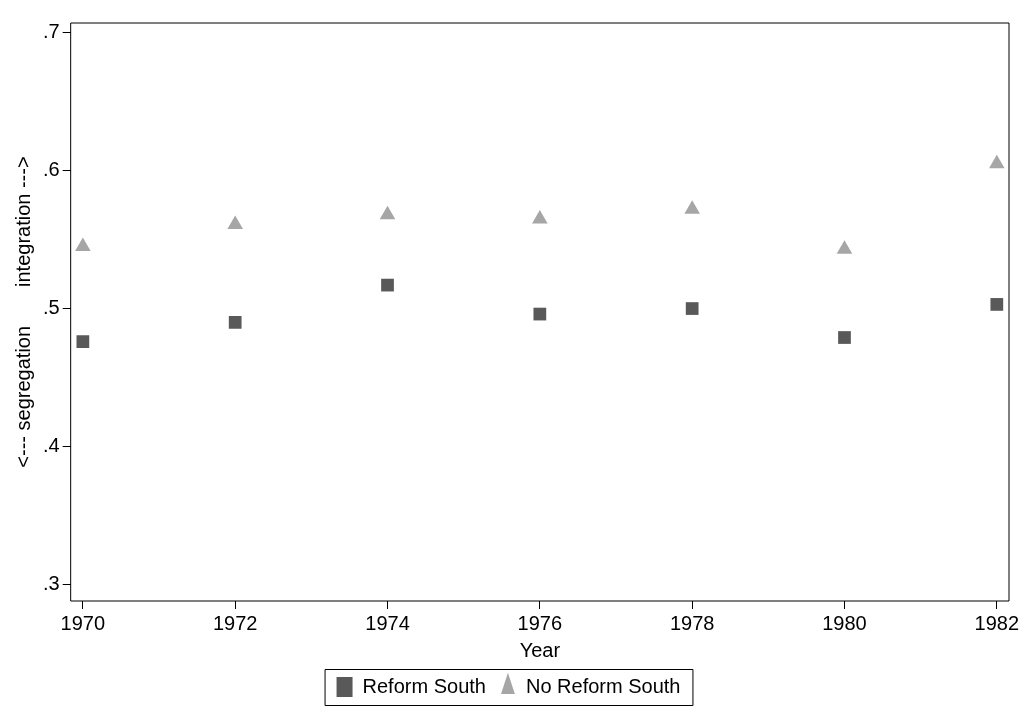  I want to click on x-tick-label: 1976, so click(540, 622).